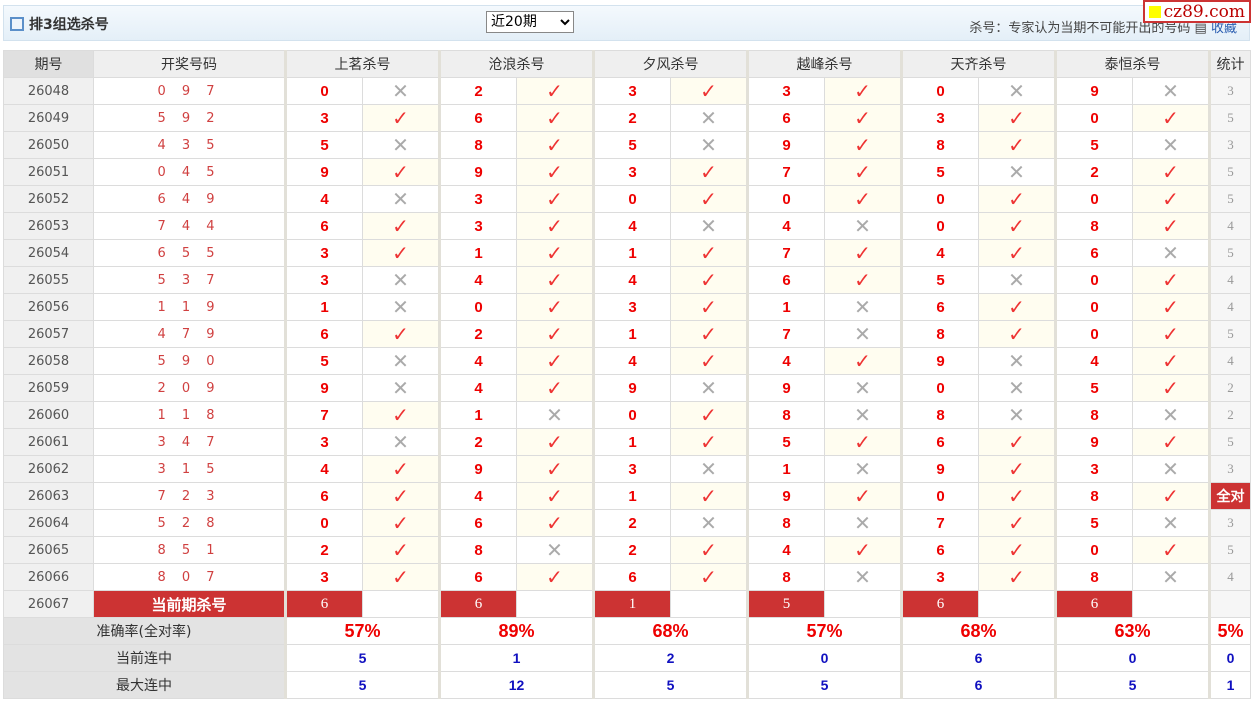 The width and height of the screenshot is (1253, 702). I want to click on draw-cell: 5 2 8, so click(189, 523).